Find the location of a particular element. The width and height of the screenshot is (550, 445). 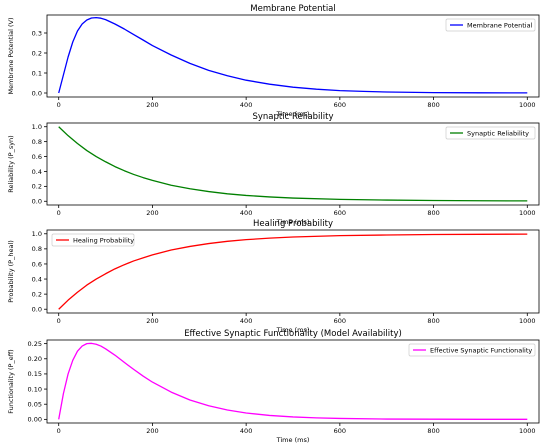

y-tick-label: 0.15 is located at coordinates (35, 374).